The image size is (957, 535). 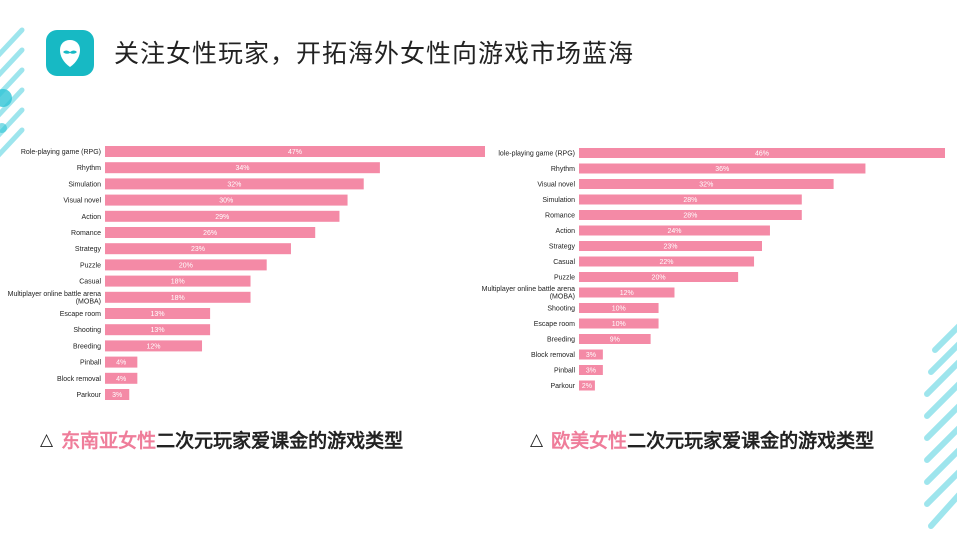 What do you see at coordinates (61, 152) in the screenshot?
I see `category-label: Role-playing game (RPG)` at bounding box center [61, 152].